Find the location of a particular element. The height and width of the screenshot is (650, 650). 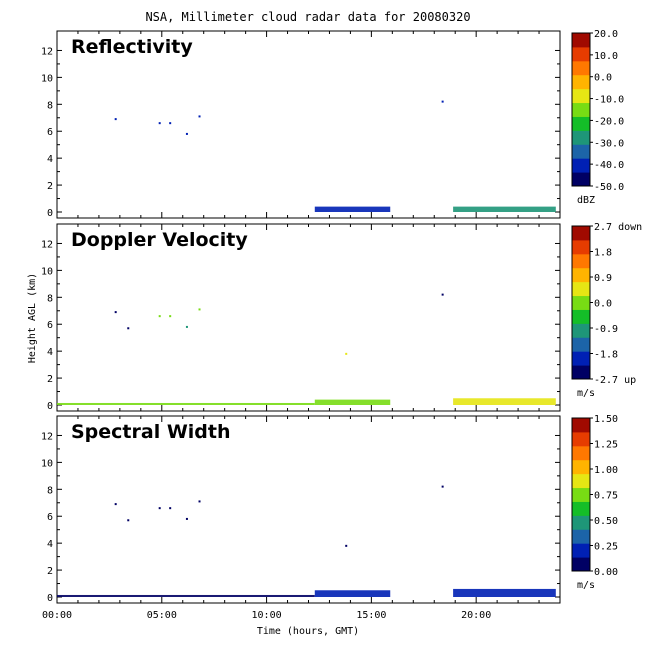

colorbar-frame is located at coordinates (581, 109).